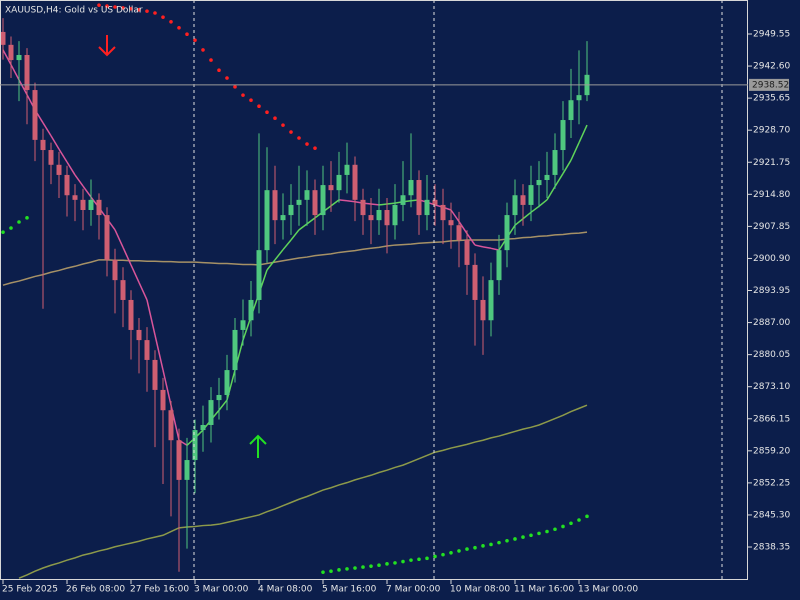  Describe the element at coordinates (770, 85) in the screenshot. I see `current-price-label: 2938.52` at that location.